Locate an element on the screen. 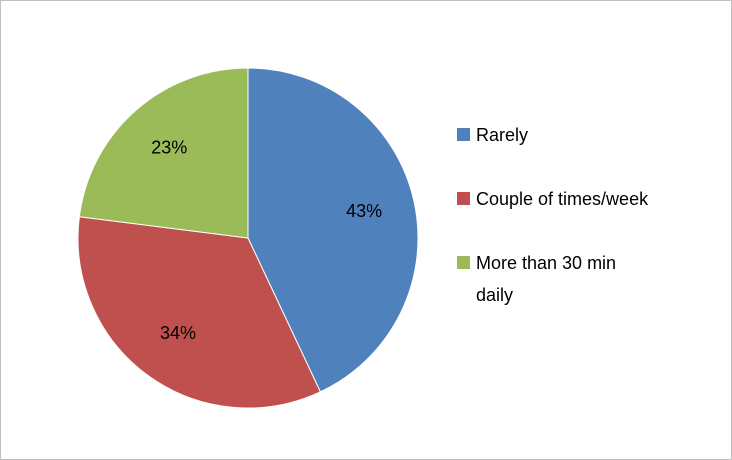 Image resolution: width=732 pixels, height=460 pixels. data-label: 43% is located at coordinates (364, 211).